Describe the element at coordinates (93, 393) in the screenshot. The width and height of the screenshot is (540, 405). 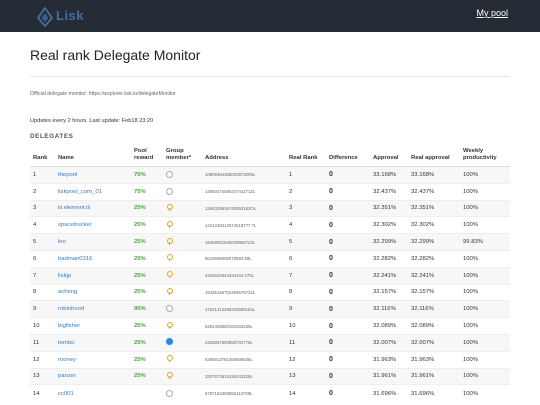
I see `delegate-name-link: cc001` at that location.